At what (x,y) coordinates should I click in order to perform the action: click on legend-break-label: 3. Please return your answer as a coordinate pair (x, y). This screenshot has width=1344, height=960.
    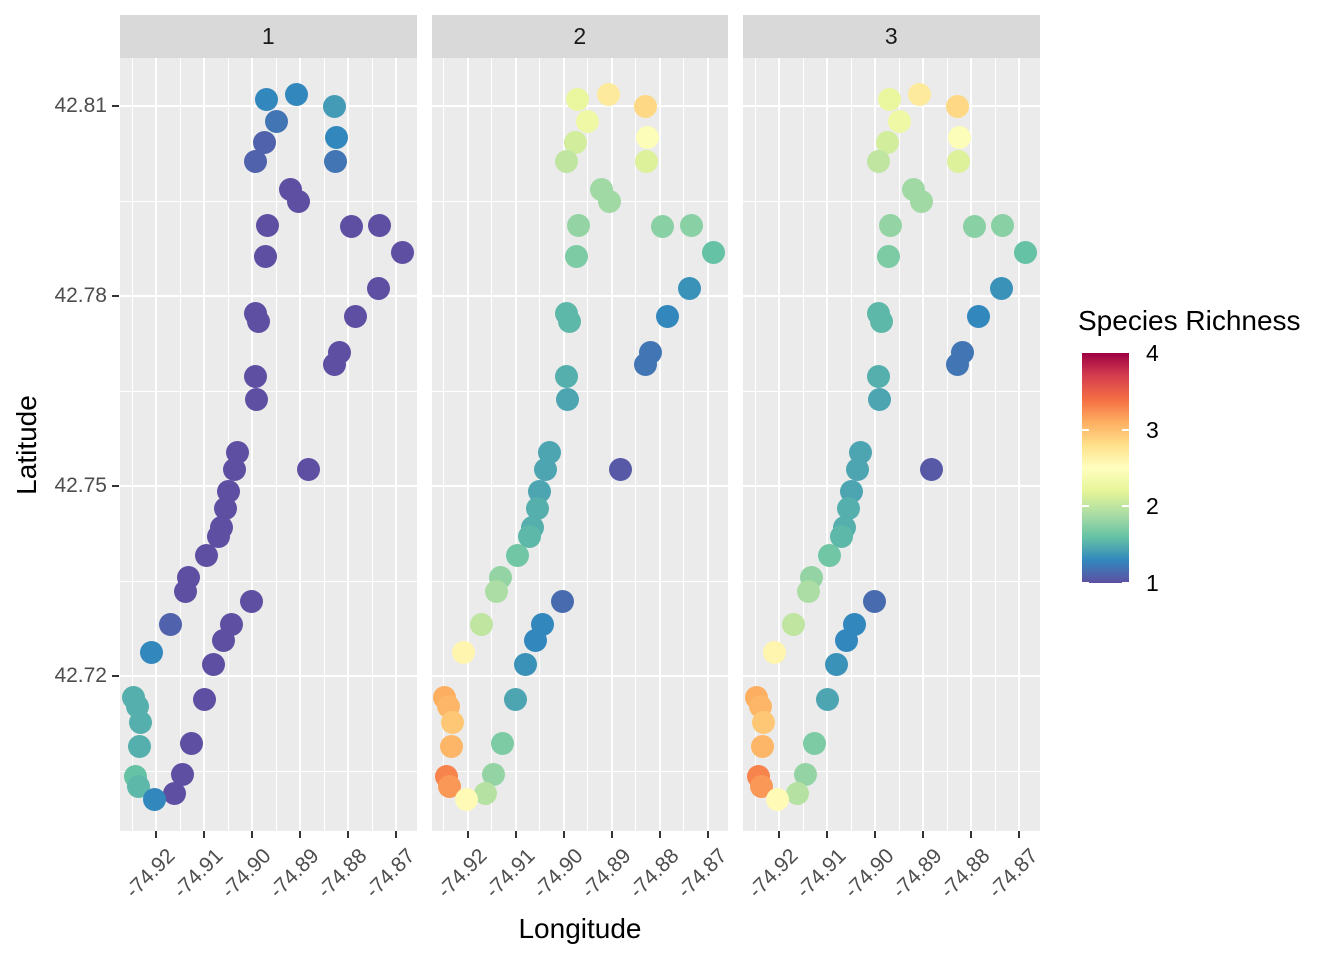
    Looking at the image, I should click on (1152, 429).